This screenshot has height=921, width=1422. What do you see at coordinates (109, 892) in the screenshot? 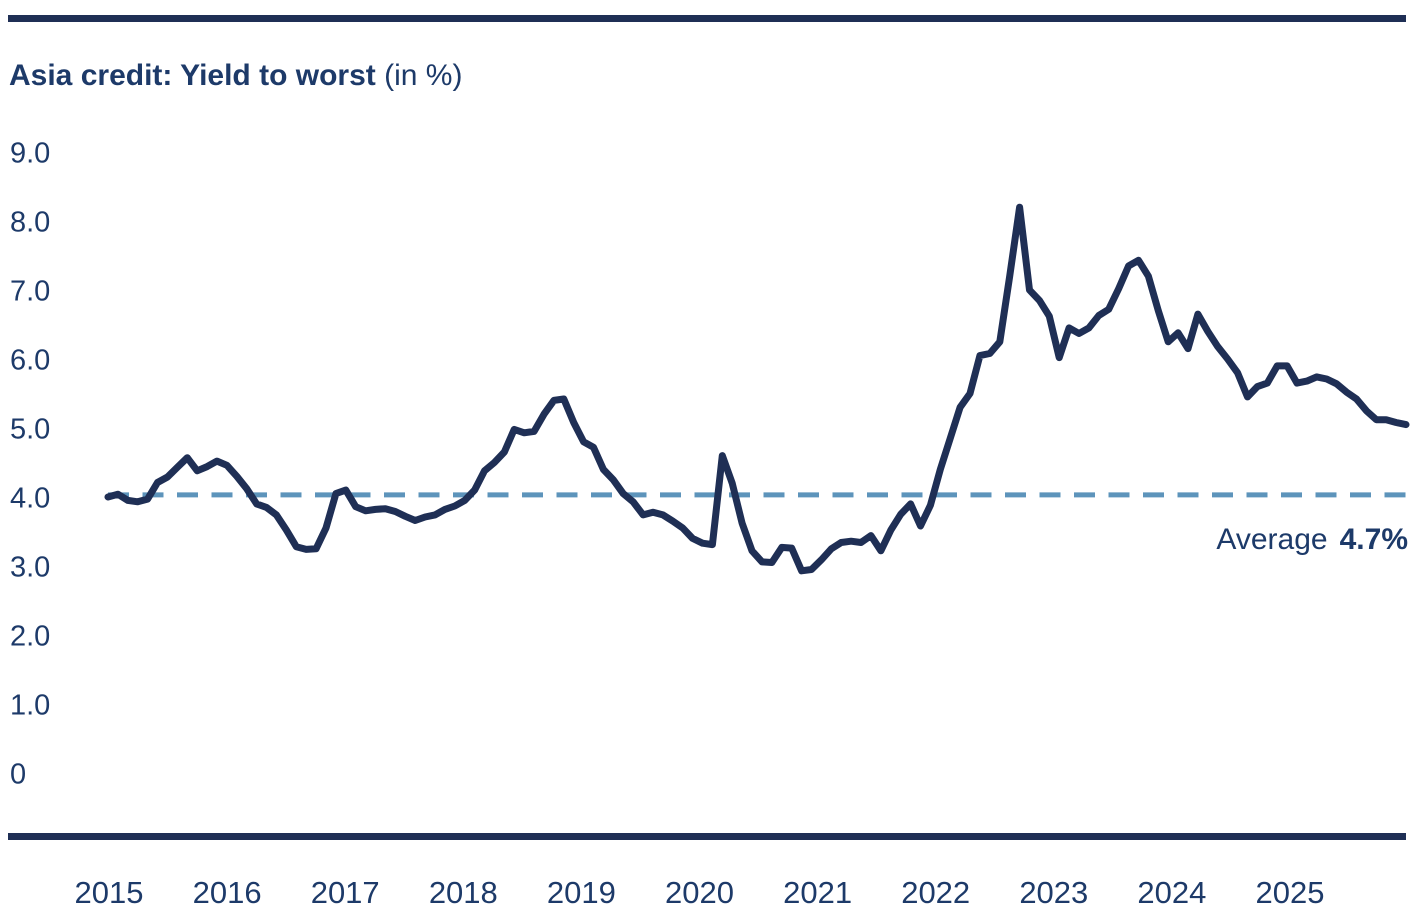
I see `x-axis-tick: 2015` at bounding box center [109, 892].